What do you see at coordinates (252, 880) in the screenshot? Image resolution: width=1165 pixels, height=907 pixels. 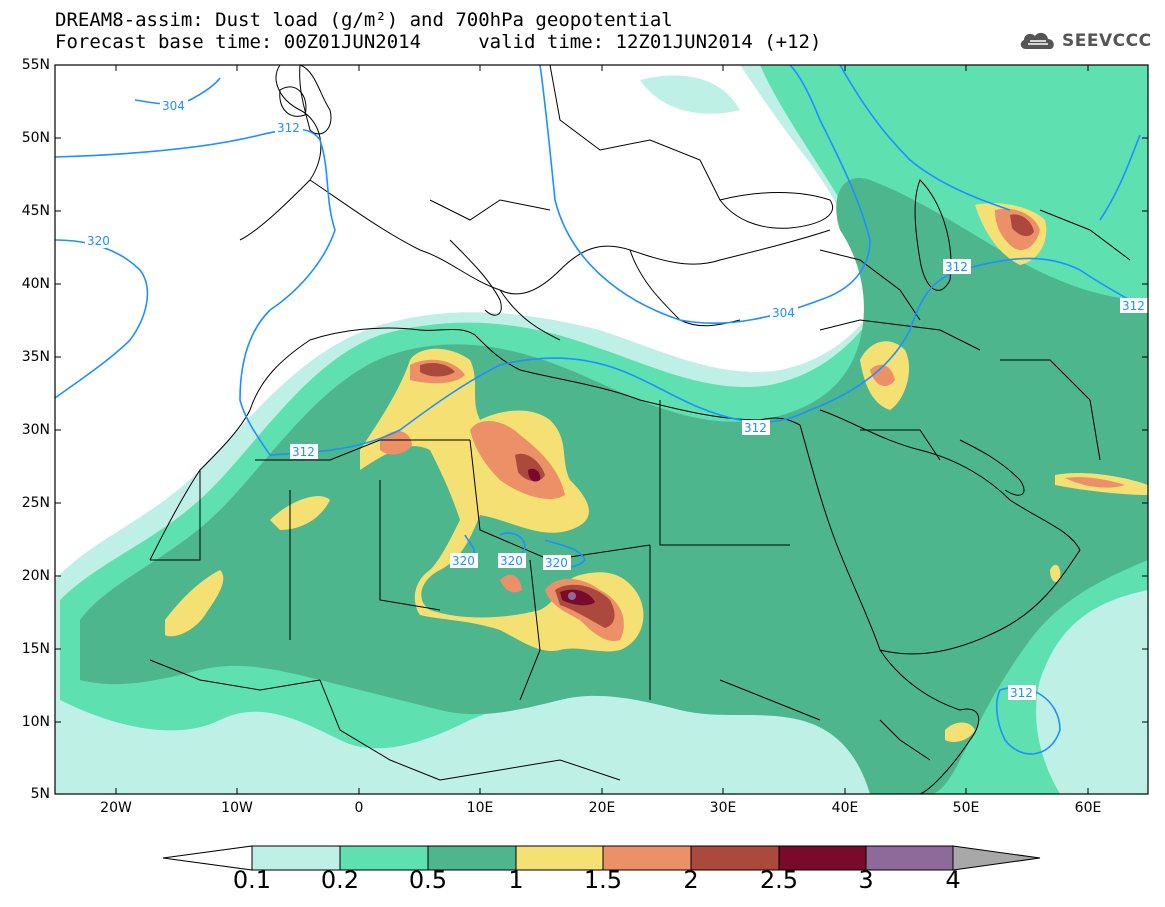 I see `colorbar-label: 0.1` at bounding box center [252, 880].